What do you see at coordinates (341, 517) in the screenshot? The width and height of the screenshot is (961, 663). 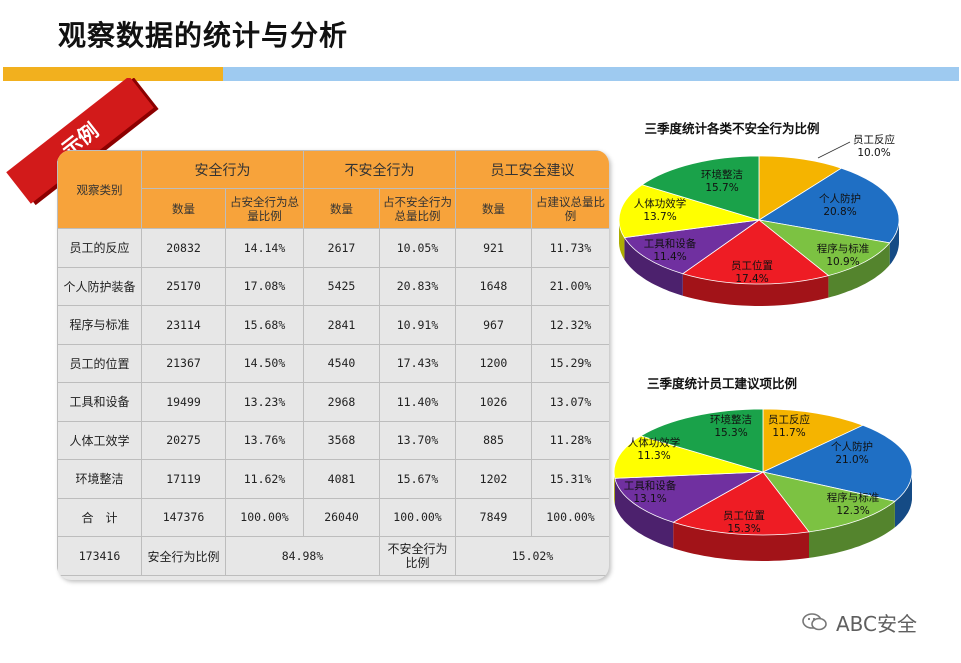 I see `cell-count: 26040` at bounding box center [341, 517].